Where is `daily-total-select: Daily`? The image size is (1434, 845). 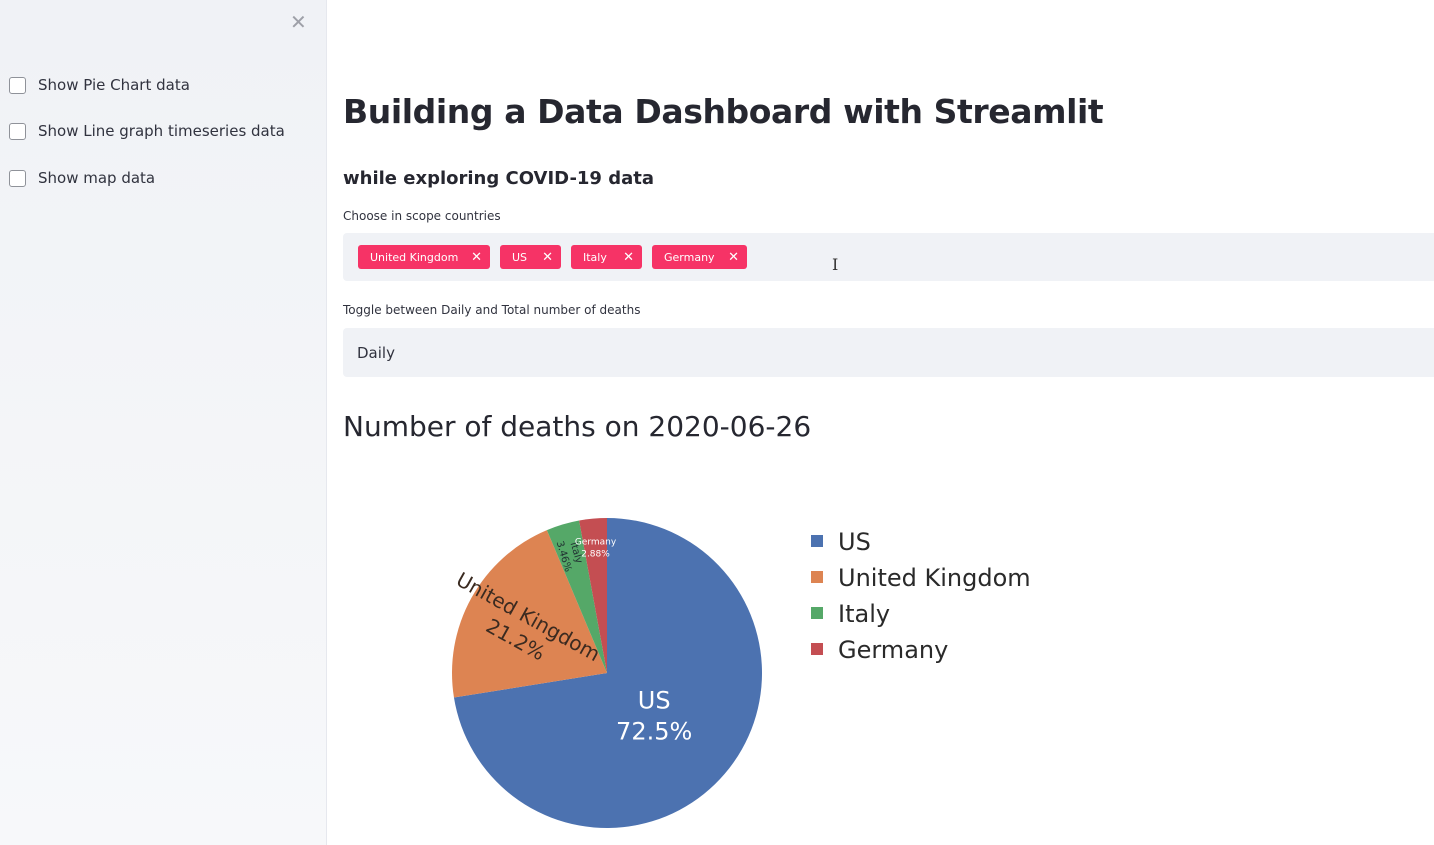 daily-total-select: Daily is located at coordinates (888, 352).